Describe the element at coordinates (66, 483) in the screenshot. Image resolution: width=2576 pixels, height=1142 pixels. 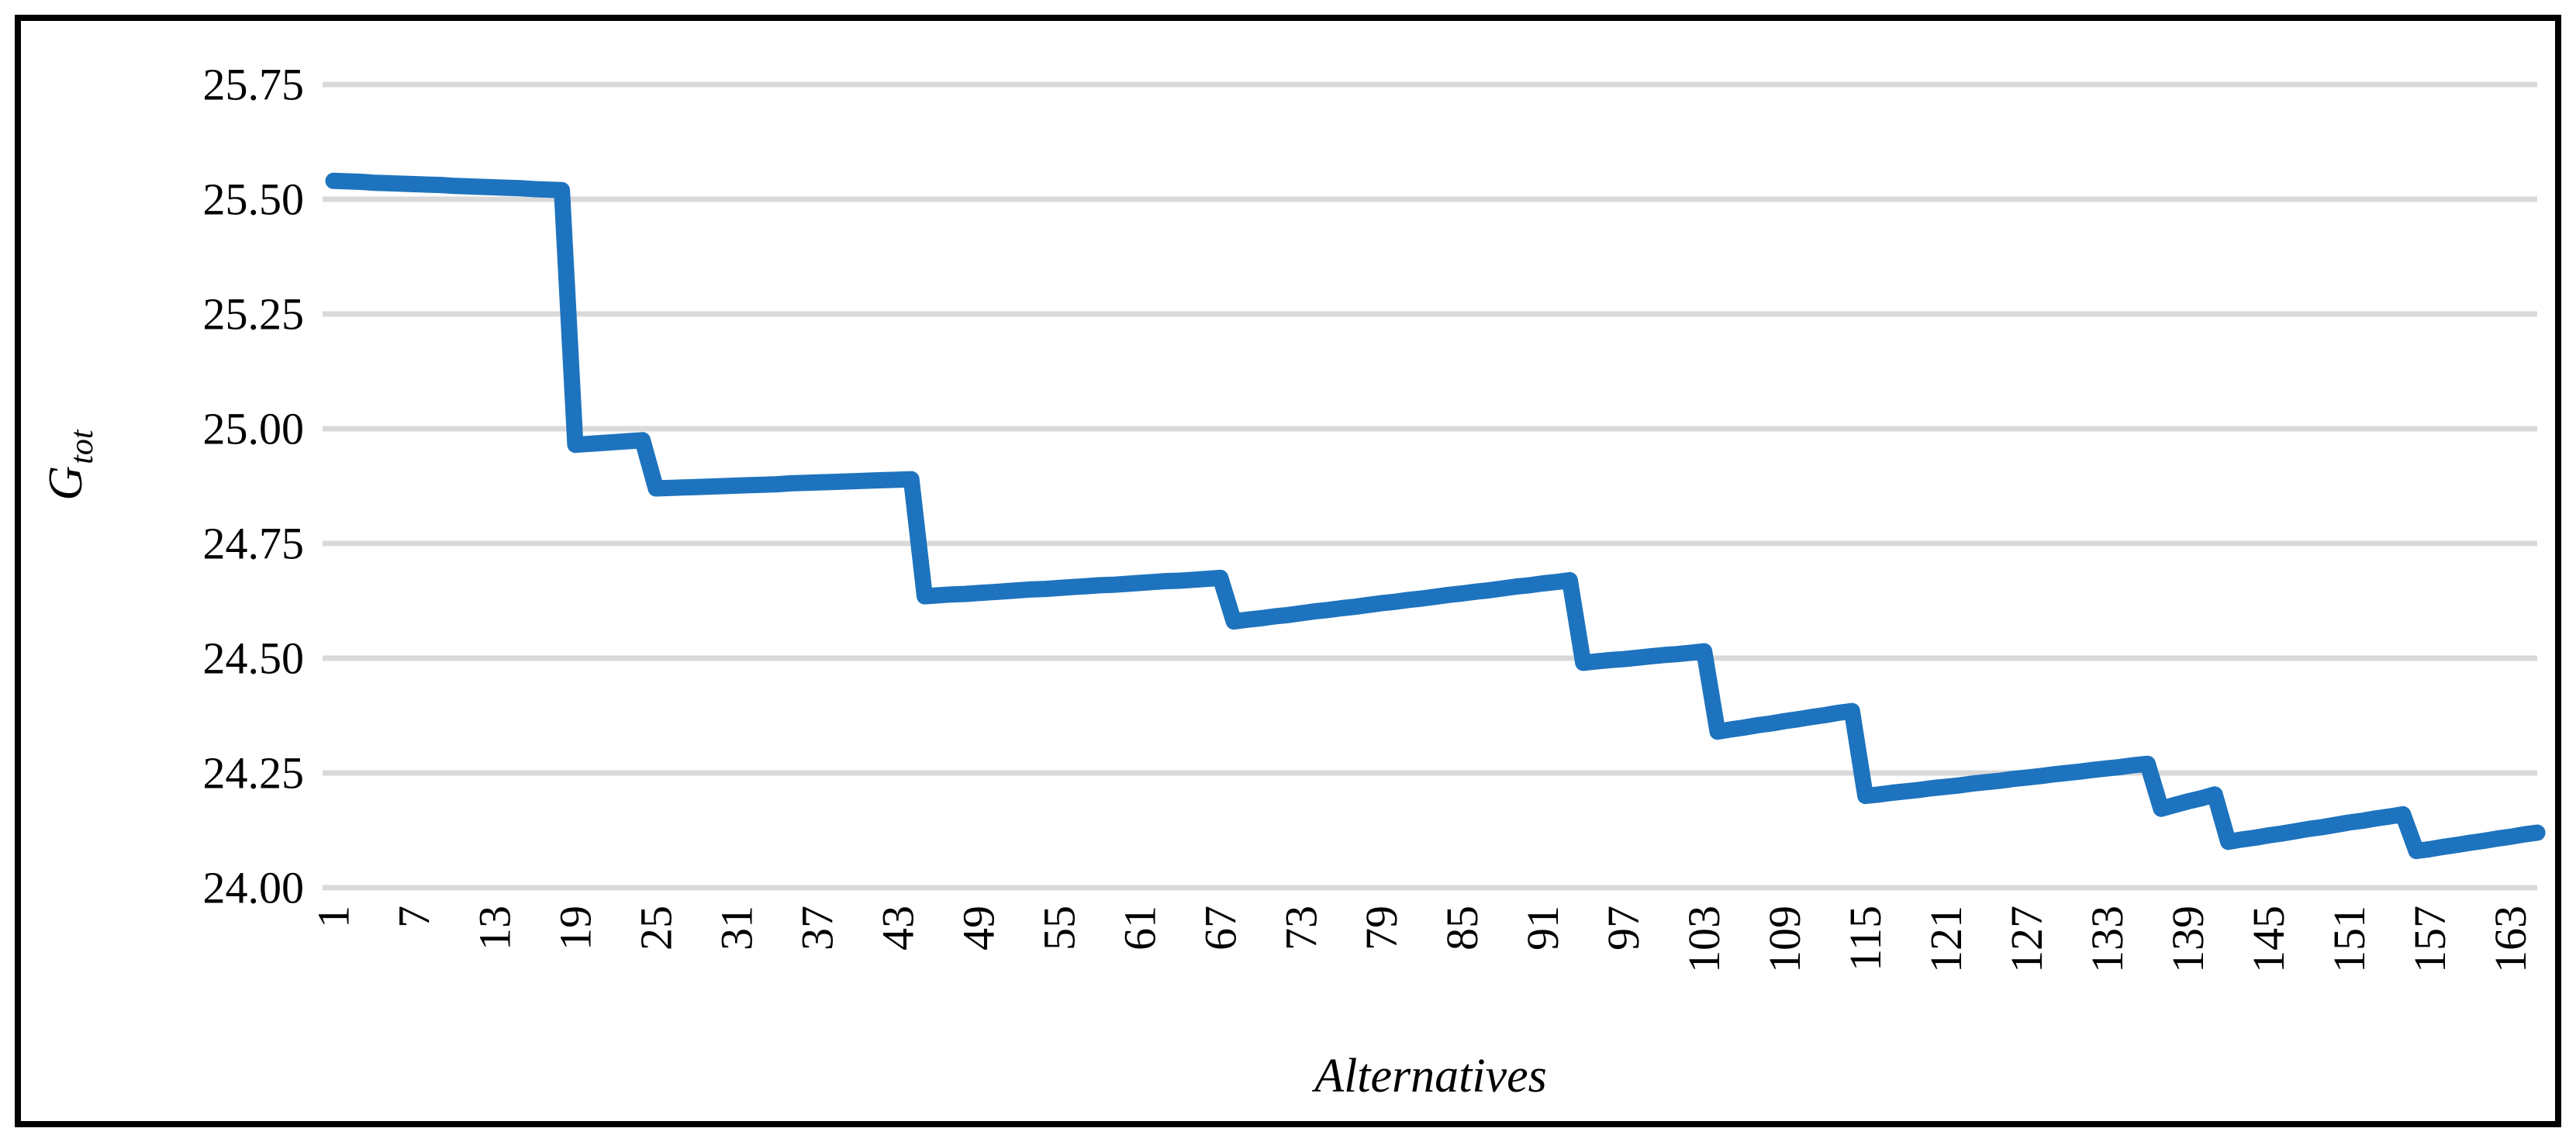
I see `y-axis-title-main: G` at that location.